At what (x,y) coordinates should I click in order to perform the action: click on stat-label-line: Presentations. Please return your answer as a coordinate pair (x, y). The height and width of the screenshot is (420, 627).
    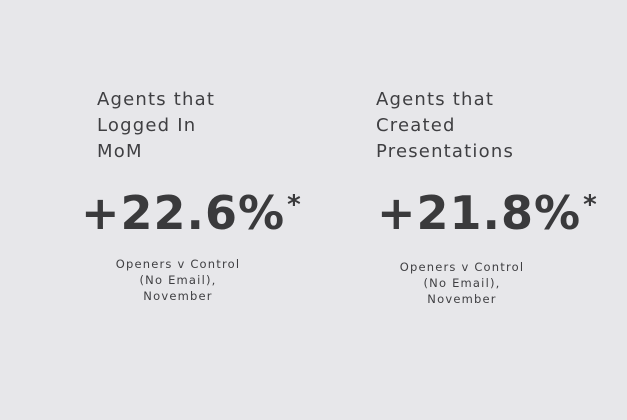
    Looking at the image, I should click on (445, 151).